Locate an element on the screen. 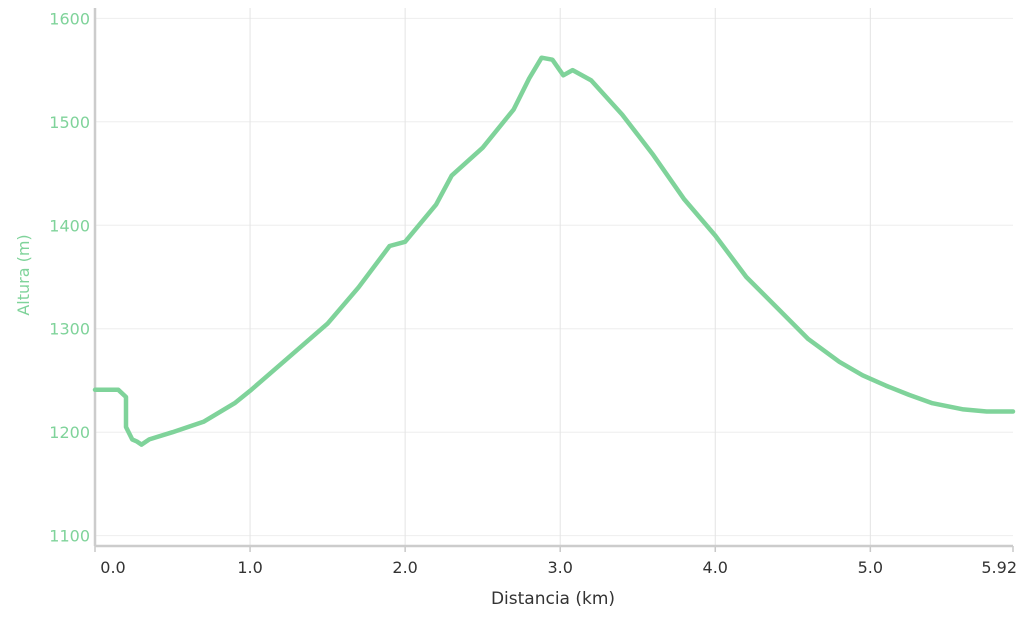  y-tick-label: 1300 is located at coordinates (69, 329).